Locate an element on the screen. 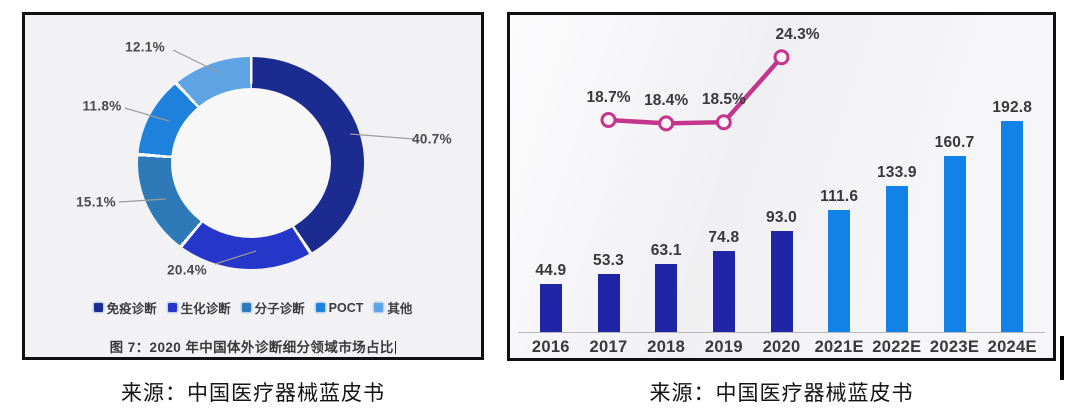 The width and height of the screenshot is (1080, 419). x-axis-label: 2018 is located at coordinates (666, 347).